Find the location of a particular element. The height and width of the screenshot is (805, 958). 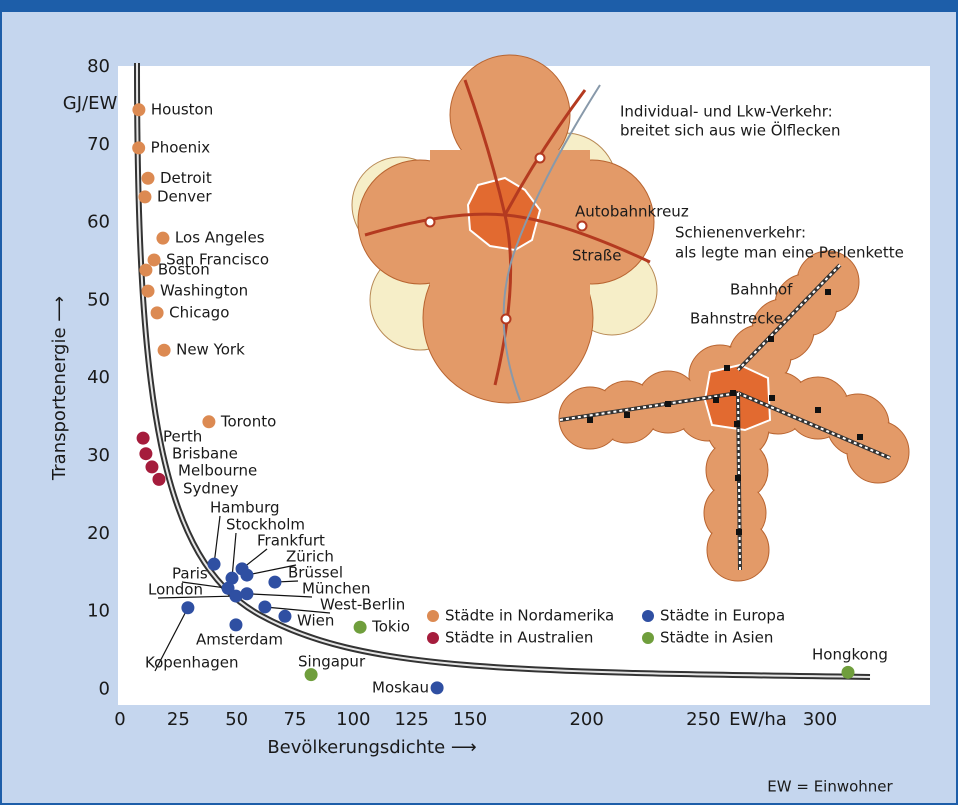

point-label: Los Angeles is located at coordinates (220, 238).